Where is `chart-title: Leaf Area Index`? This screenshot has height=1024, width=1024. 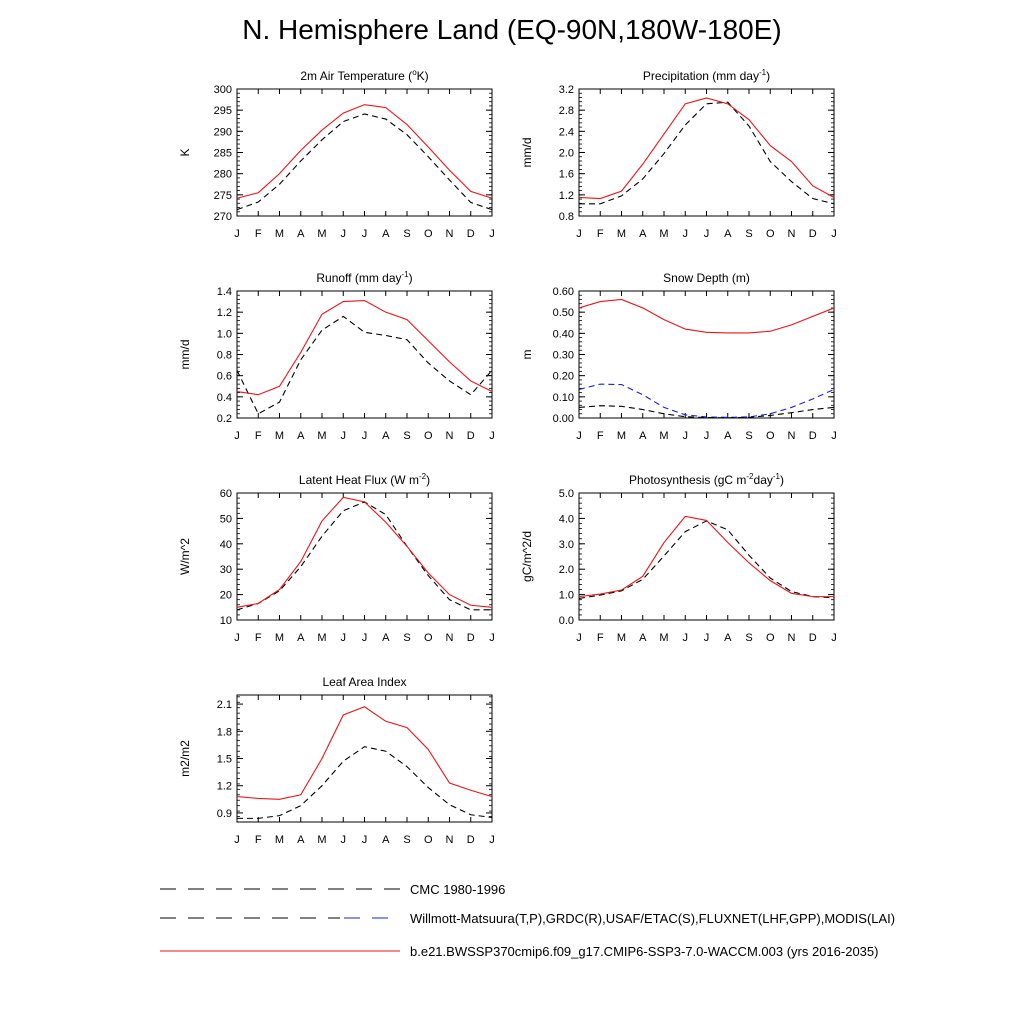 chart-title: Leaf Area Index is located at coordinates (364, 682).